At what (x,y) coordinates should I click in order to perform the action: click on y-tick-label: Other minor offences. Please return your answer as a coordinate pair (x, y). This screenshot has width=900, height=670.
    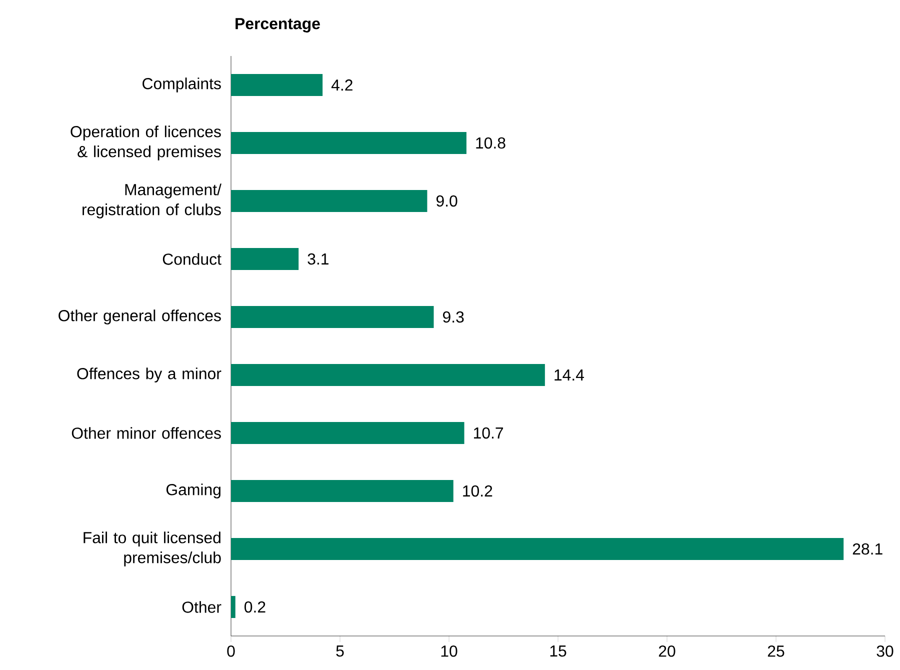
    Looking at the image, I should click on (146, 433).